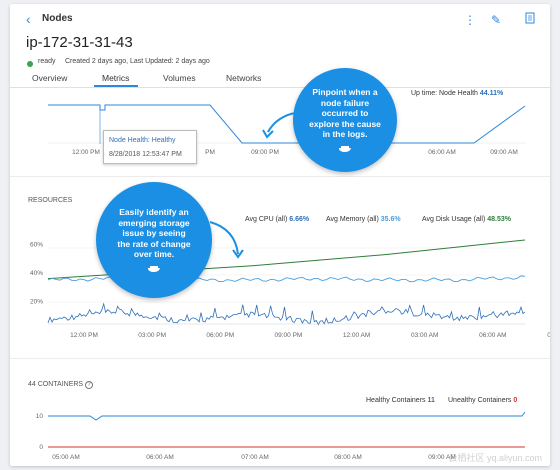  Describe the element at coordinates (65, 457) in the screenshot. I see `containers-x-tick-label: 05:00 AM` at that location.